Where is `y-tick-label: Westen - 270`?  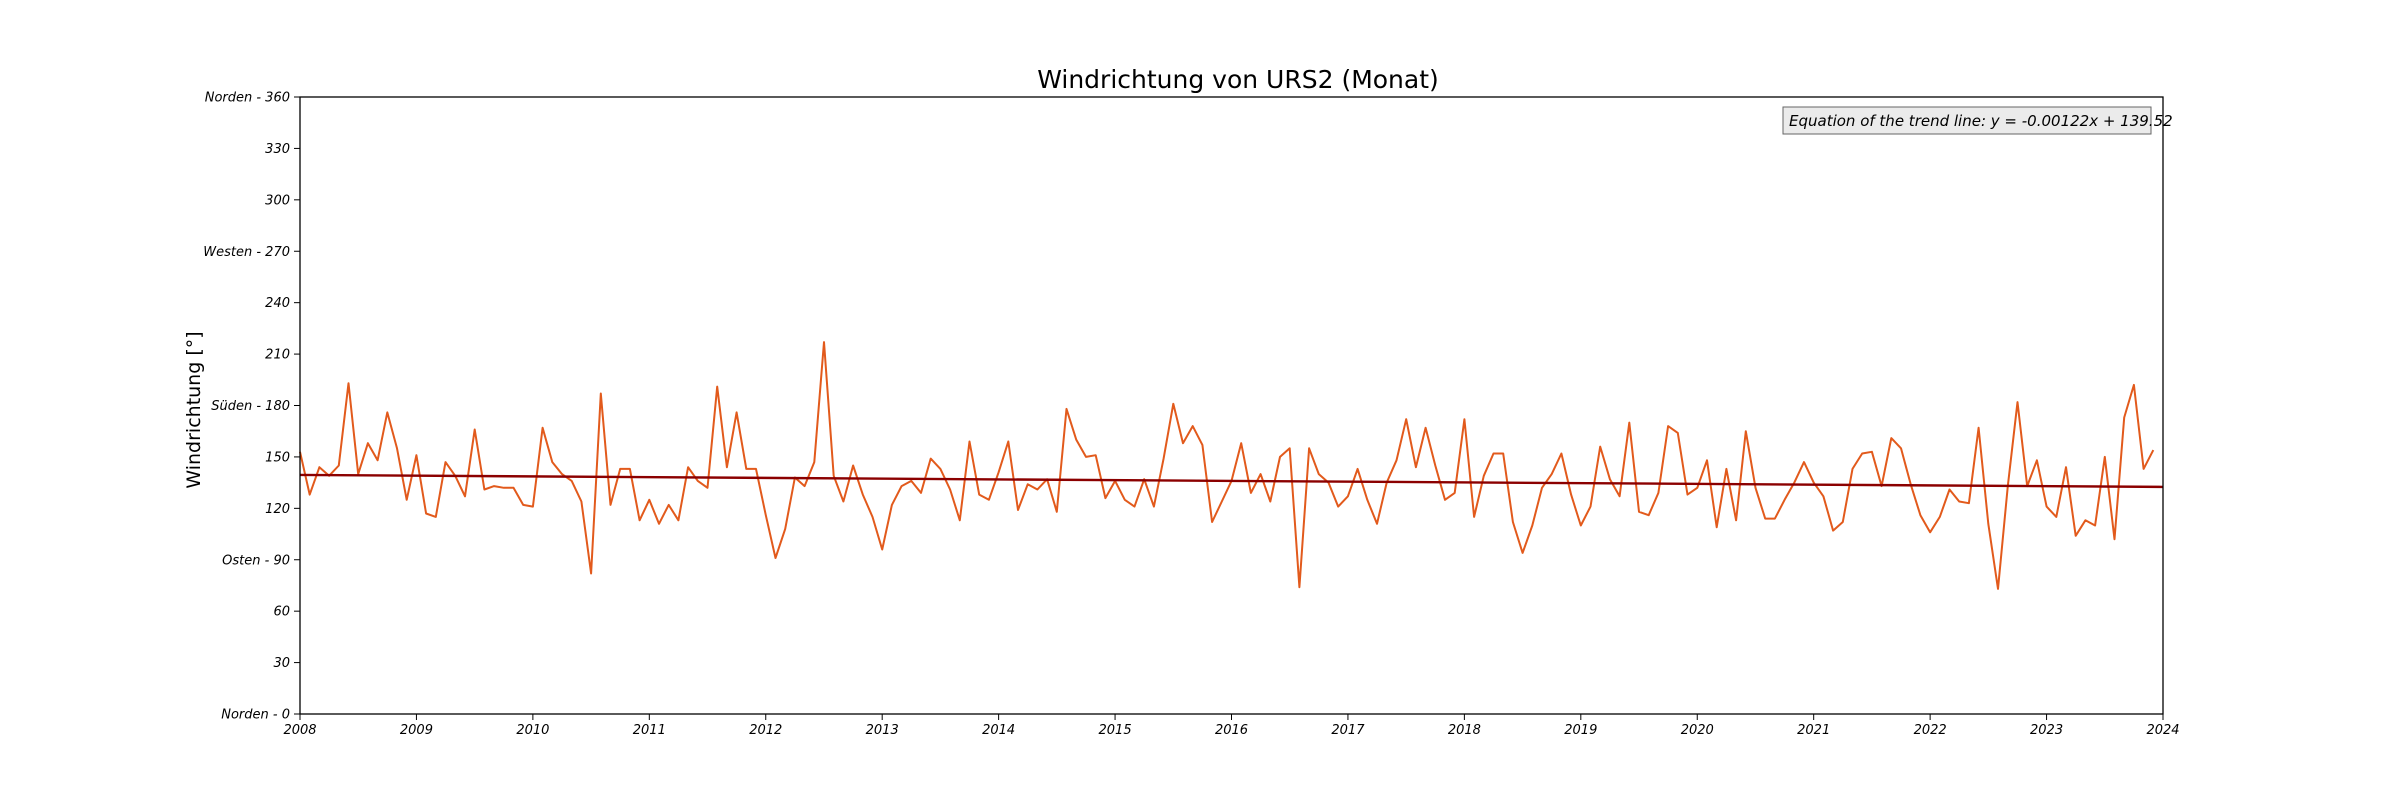
y-tick-label: Westen - 270 is located at coordinates (246, 252).